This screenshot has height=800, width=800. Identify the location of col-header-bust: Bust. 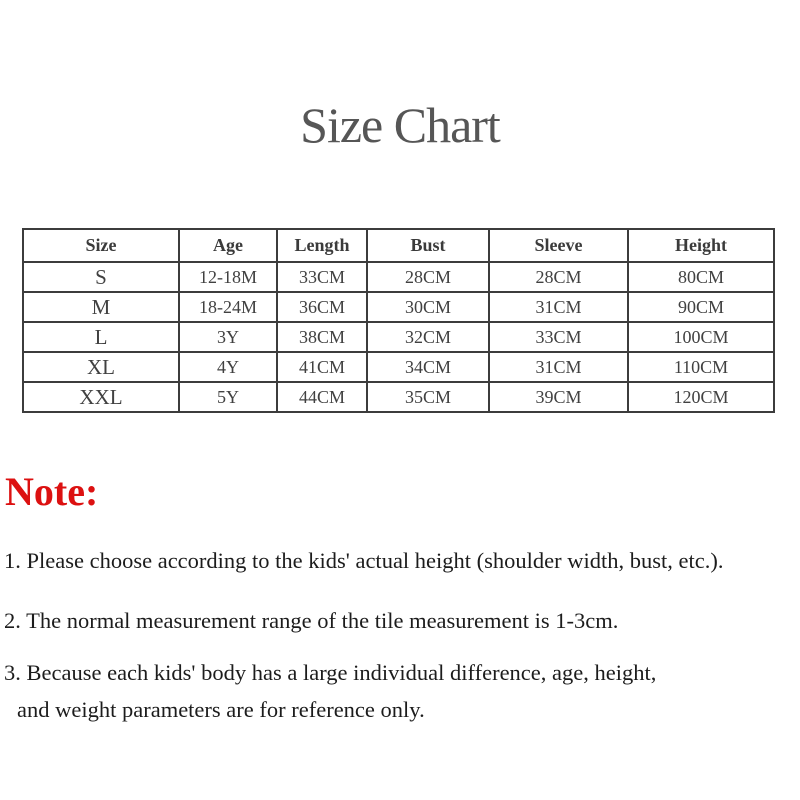
(428, 245).